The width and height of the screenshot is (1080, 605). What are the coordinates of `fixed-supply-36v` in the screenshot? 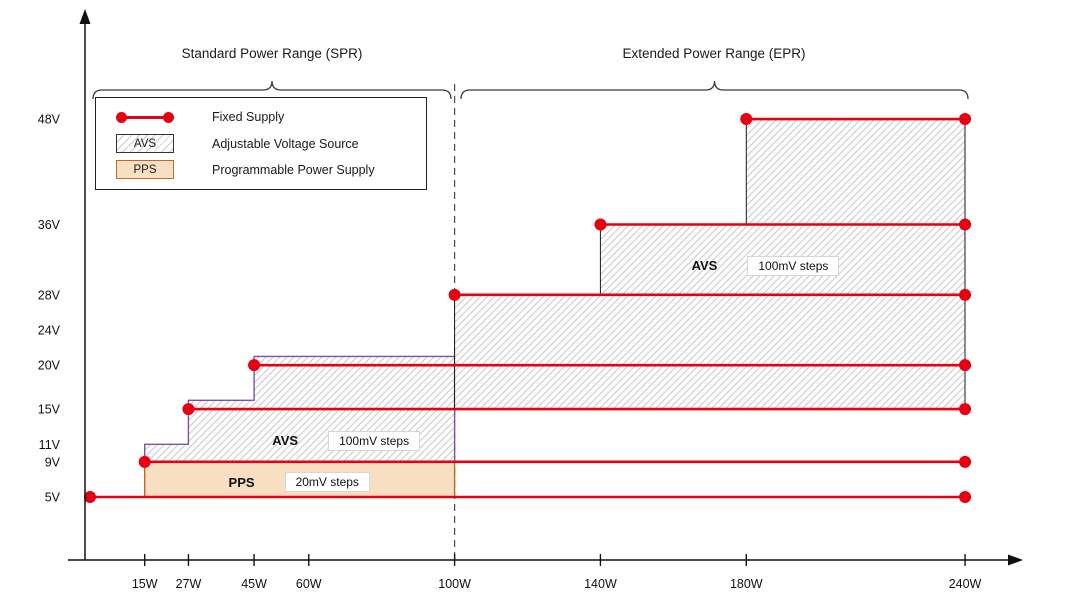 It's located at (783, 224).